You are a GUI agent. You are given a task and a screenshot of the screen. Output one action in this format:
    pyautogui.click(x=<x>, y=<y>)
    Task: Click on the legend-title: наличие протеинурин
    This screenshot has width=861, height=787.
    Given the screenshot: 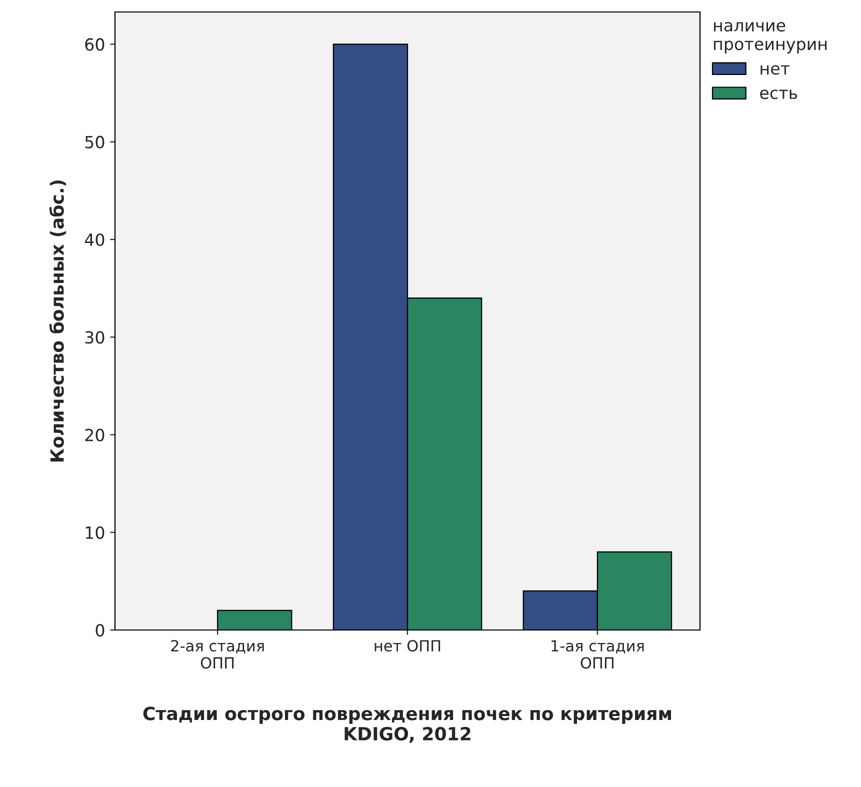 What is the action you would take?
    pyautogui.click(x=770, y=38)
    